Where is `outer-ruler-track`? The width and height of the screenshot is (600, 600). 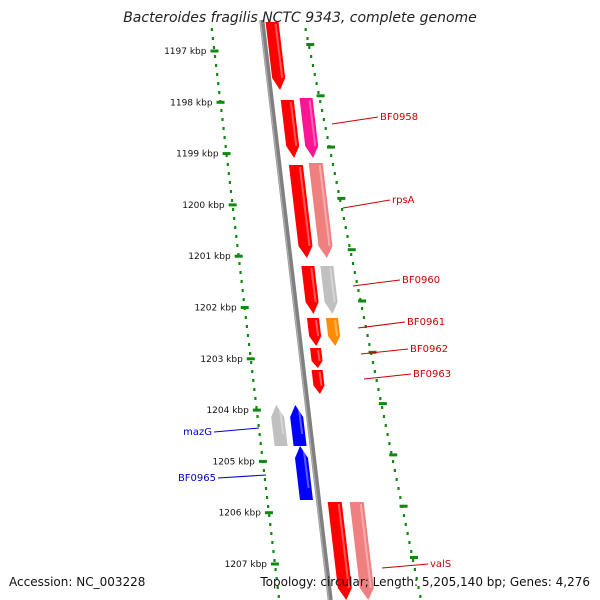 outer-ruler-track is located at coordinates (245, 313).